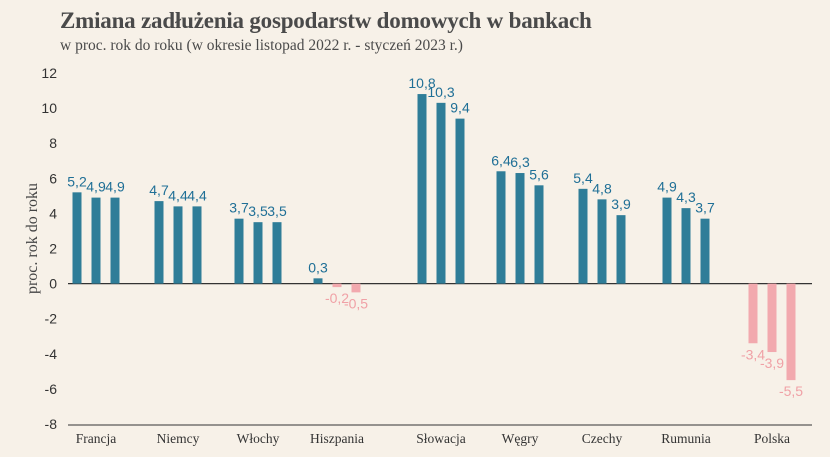  Describe the element at coordinates (753, 354) in the screenshot. I see `data-label: -3,4` at that location.